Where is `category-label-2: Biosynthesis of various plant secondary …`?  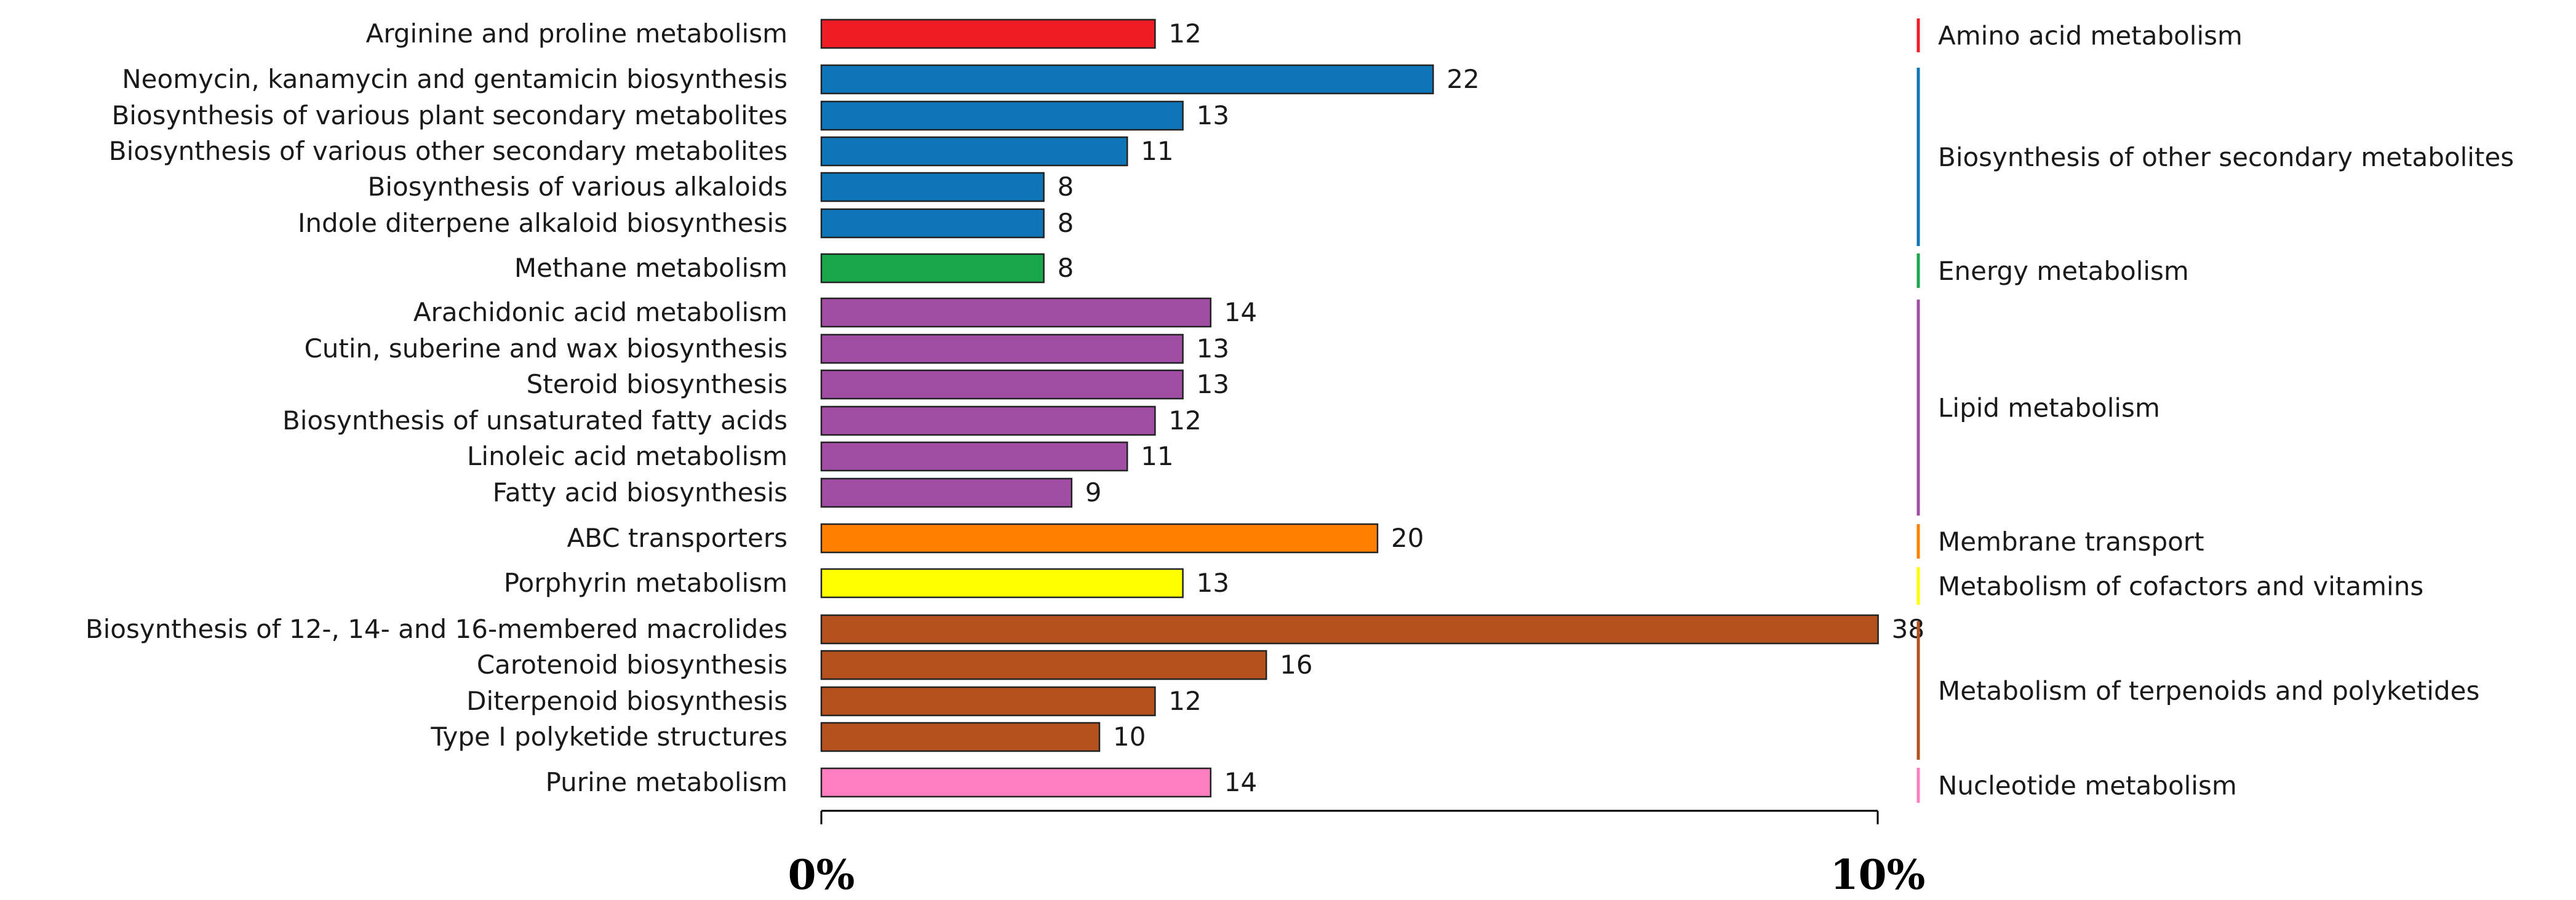 category-label-2: Biosynthesis of various plant secondary … is located at coordinates (449, 115).